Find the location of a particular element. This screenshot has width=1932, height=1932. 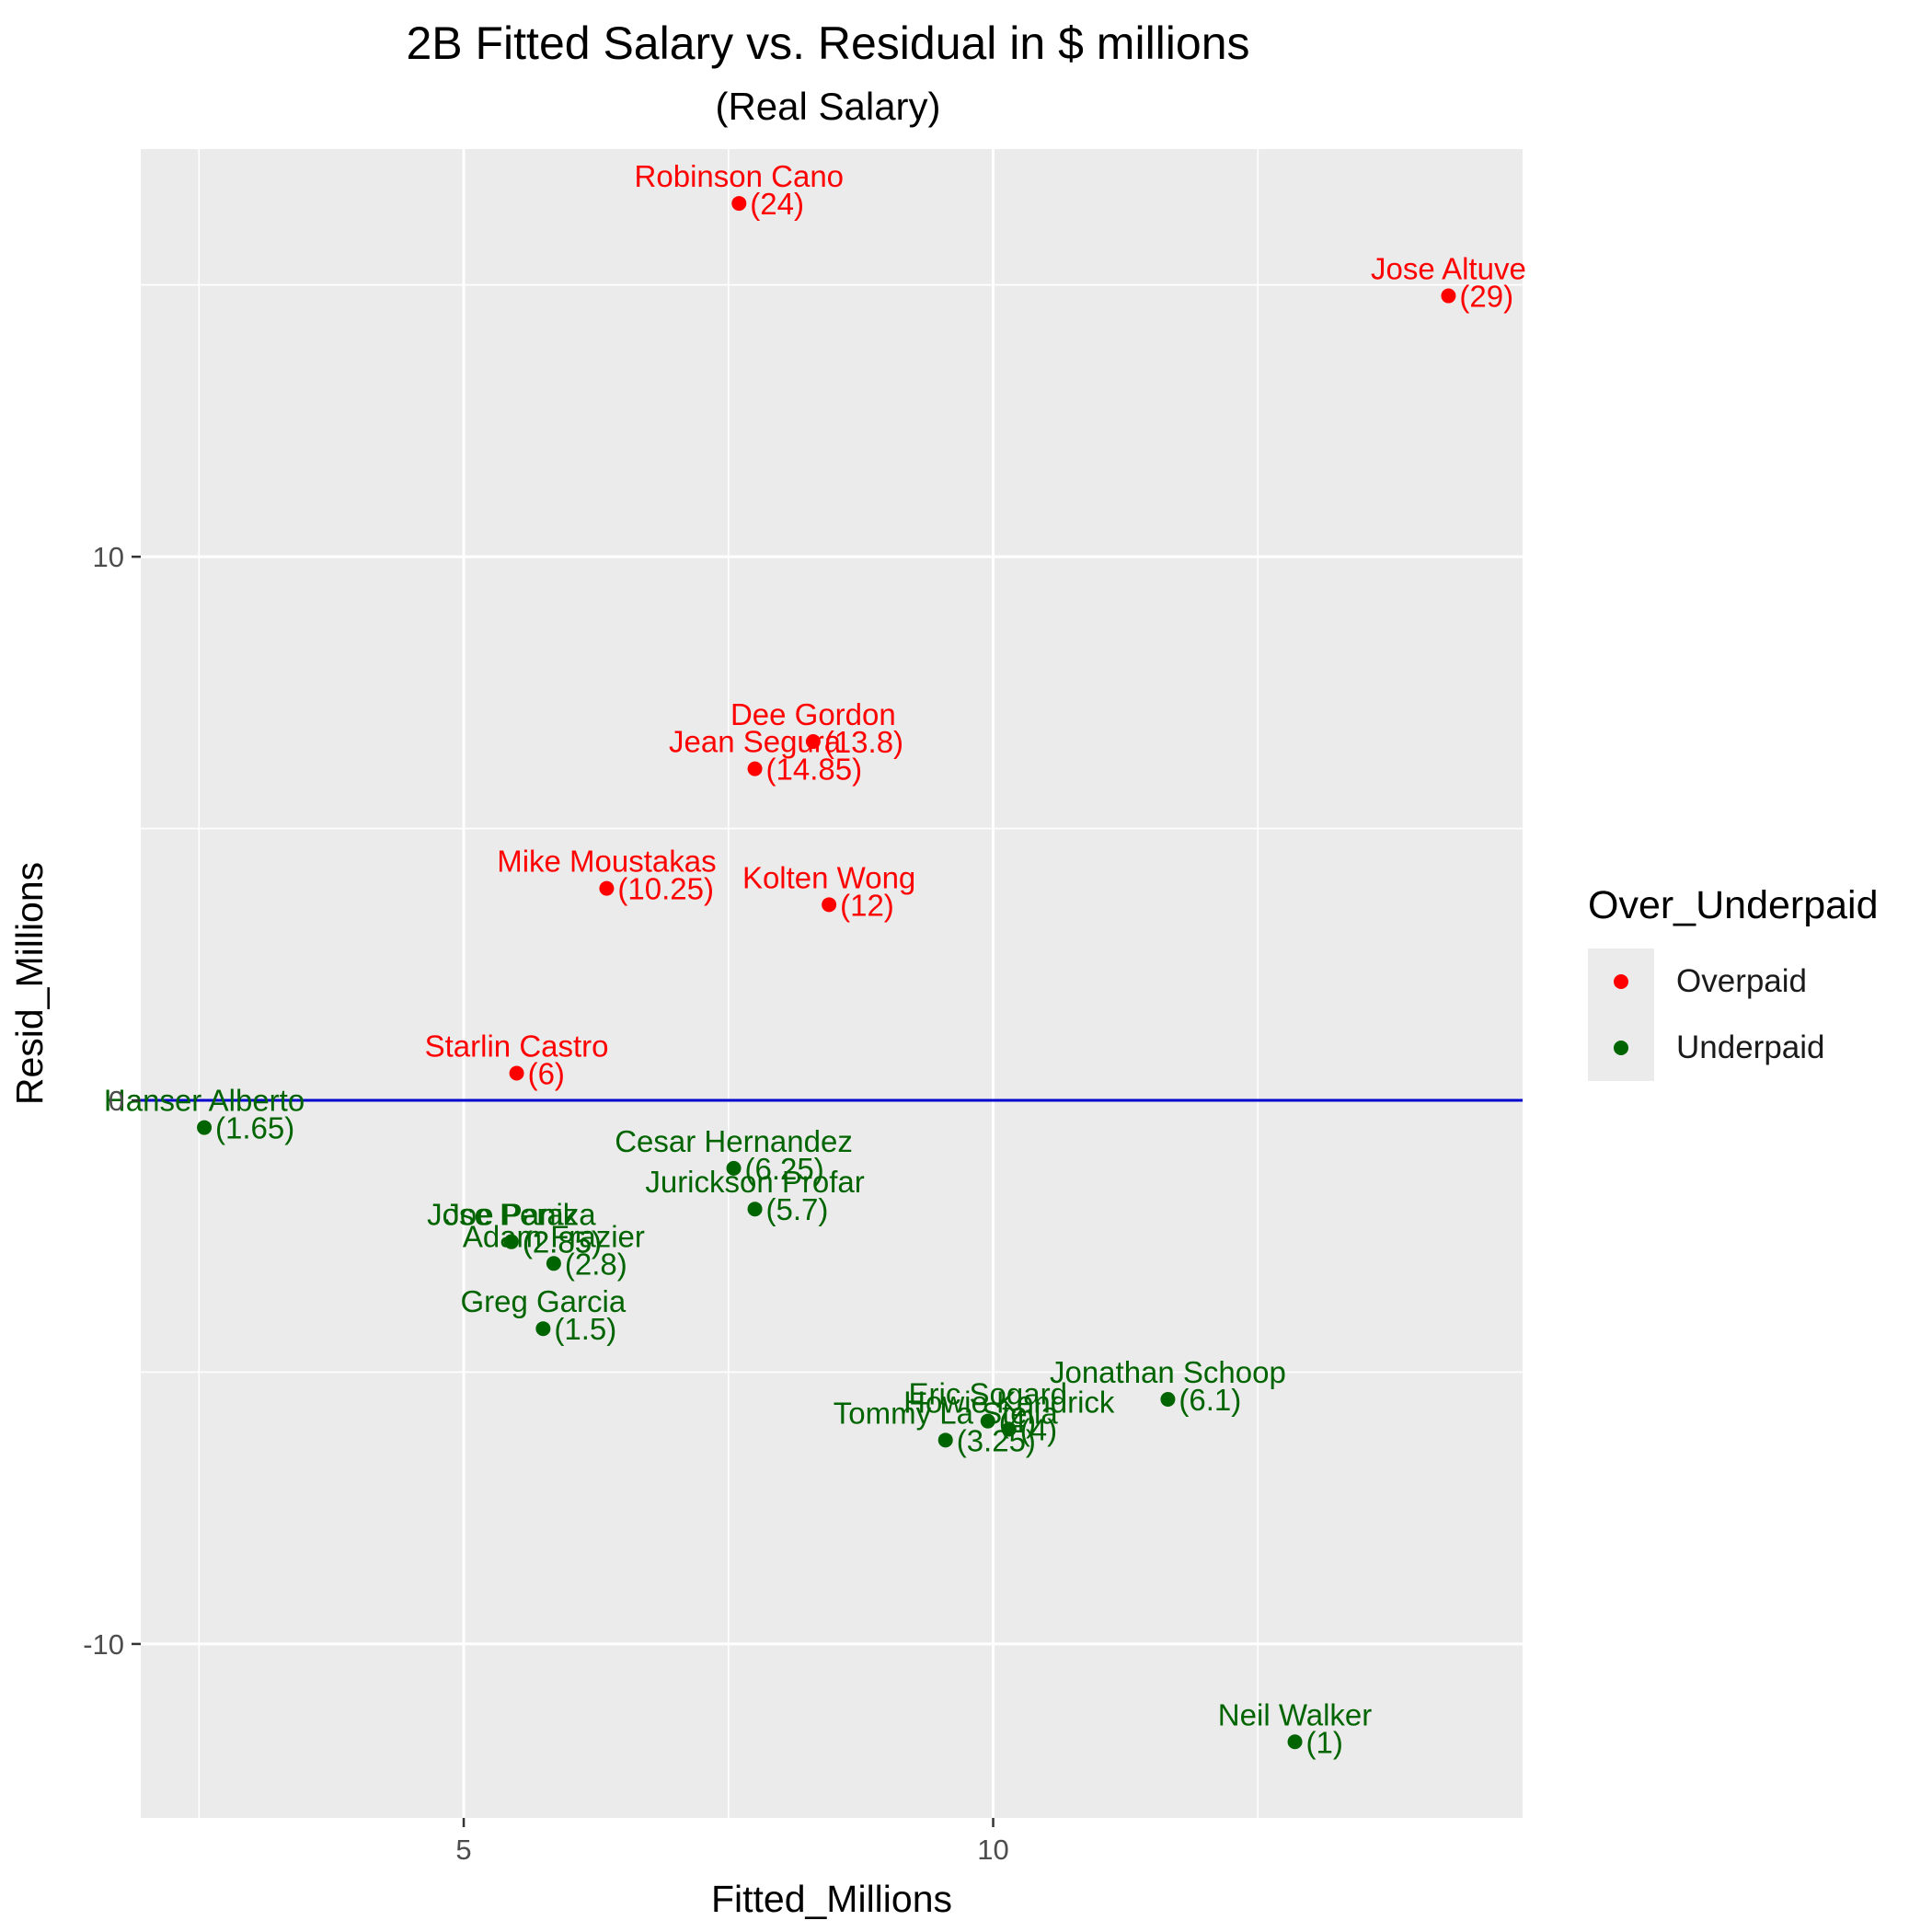

point-name-label: Jose Peraza is located at coordinates (511, 1215).